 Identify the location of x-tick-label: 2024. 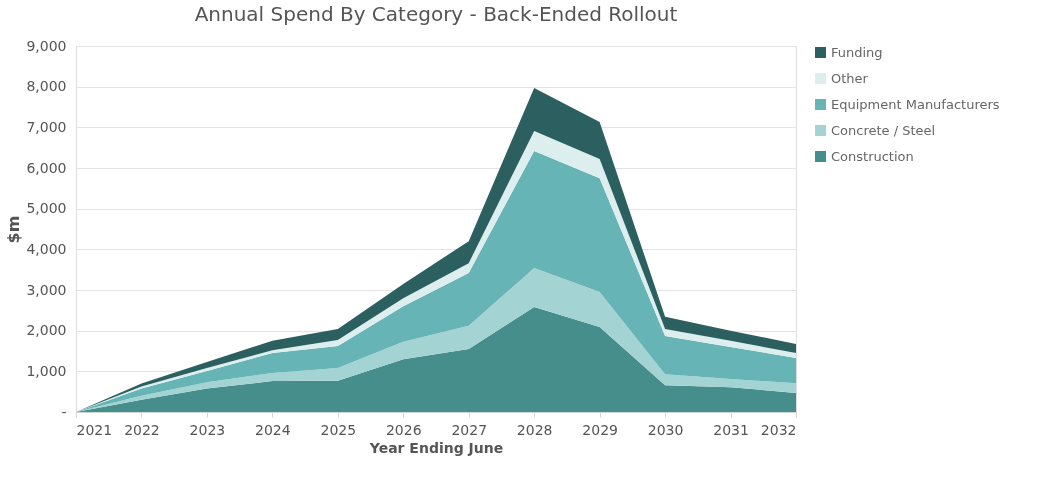
(273, 429).